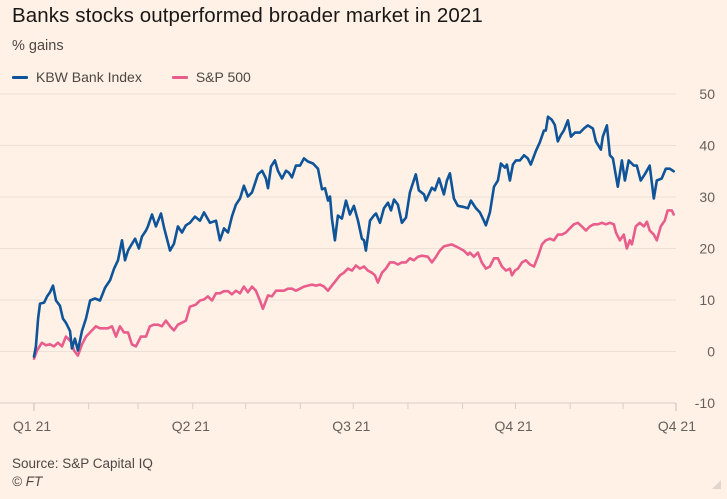 Image resolution: width=727 pixels, height=499 pixels. What do you see at coordinates (20, 77) in the screenshot?
I see `legend-swatch-kbw` at bounding box center [20, 77].